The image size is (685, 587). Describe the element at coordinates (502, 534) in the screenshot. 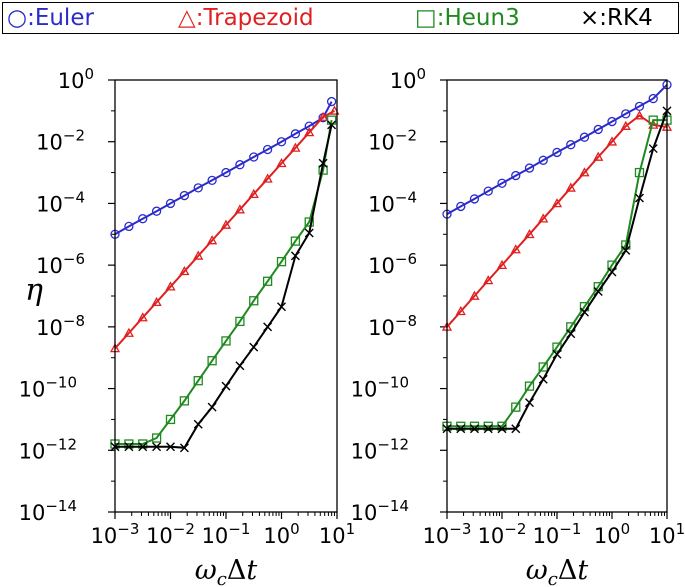

I see `x-tick-label: 10⁻²` at that location.